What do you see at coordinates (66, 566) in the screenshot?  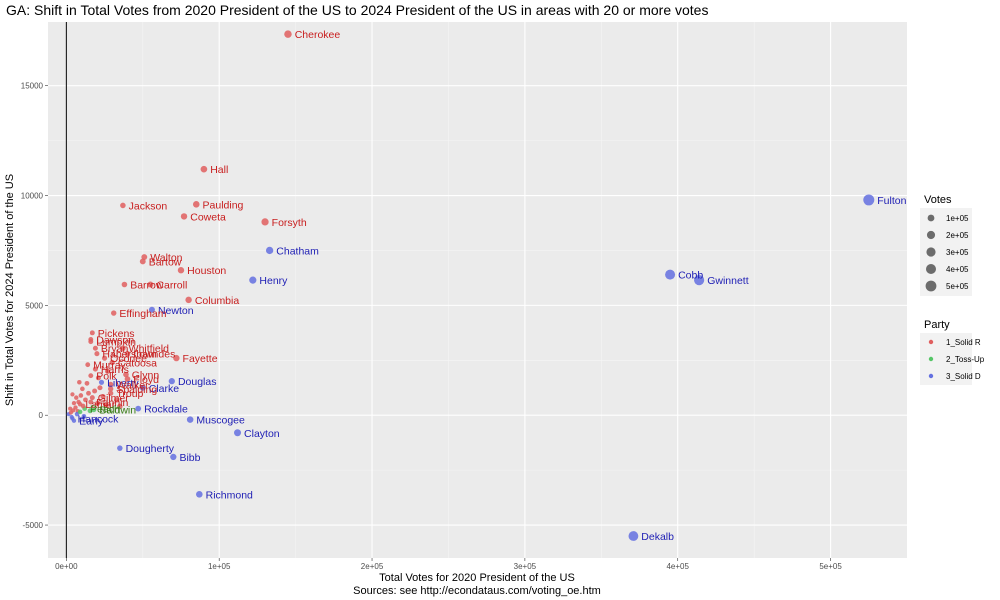 I see `x-tick-label: 0e+00` at bounding box center [66, 566].